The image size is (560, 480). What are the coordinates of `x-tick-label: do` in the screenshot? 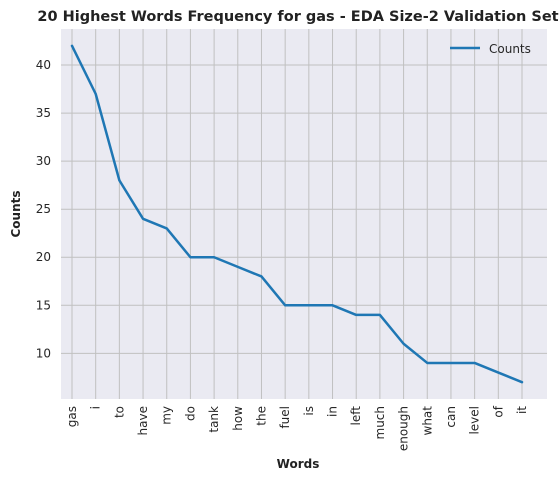 It's located at (190, 413).